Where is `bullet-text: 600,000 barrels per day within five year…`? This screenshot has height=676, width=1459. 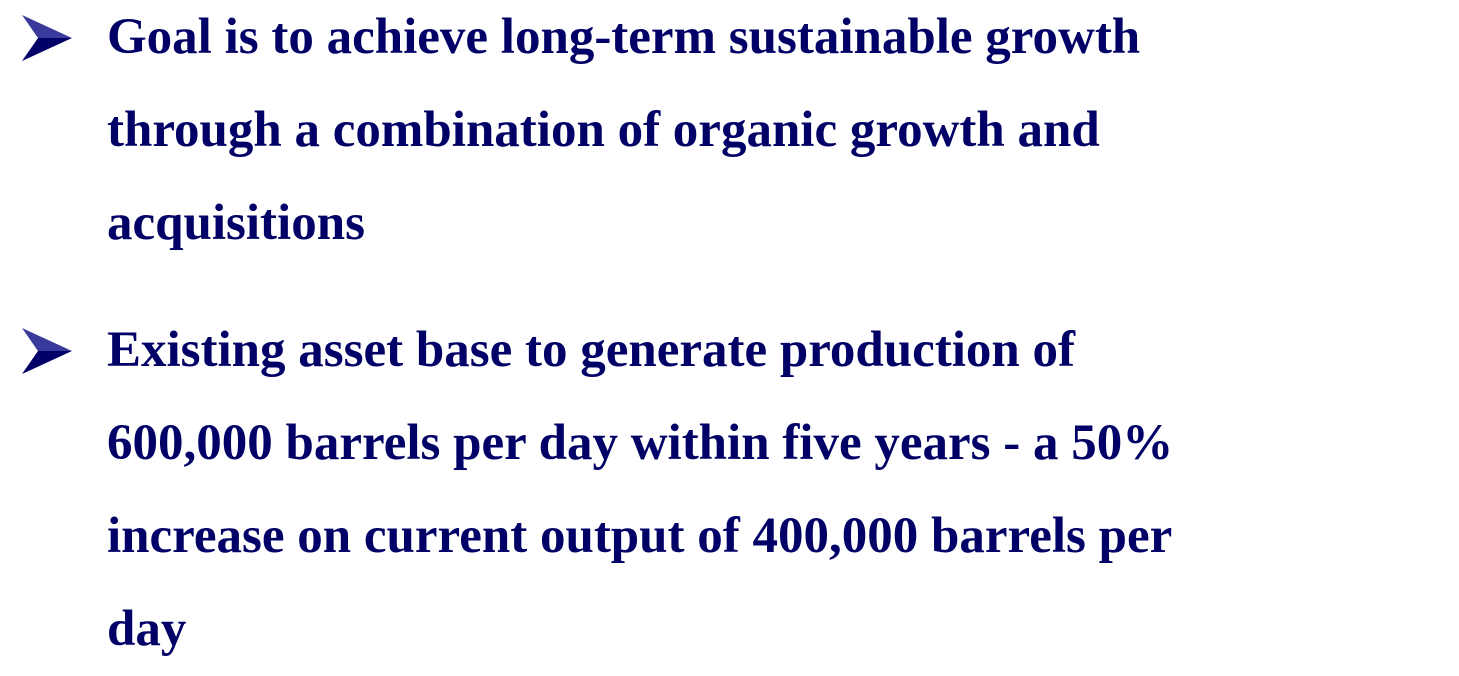 bullet-text: 600,000 barrels per day within five year… is located at coordinates (640, 443).